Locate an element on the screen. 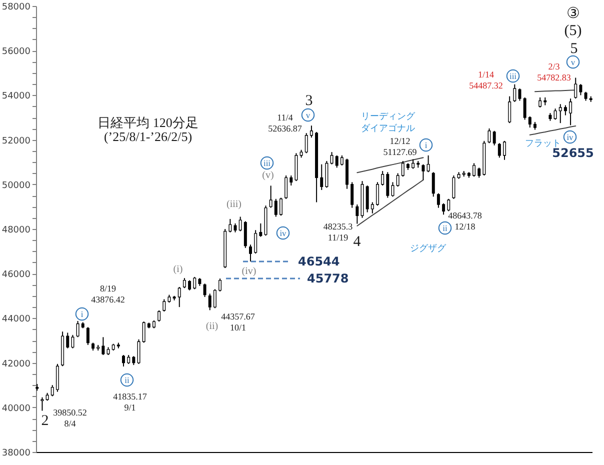  annotation: (i) is located at coordinates (178, 269).